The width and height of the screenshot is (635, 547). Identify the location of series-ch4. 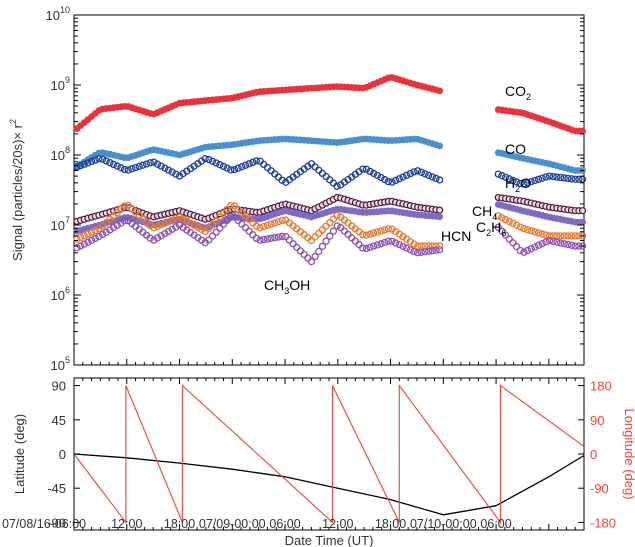
(330, 209).